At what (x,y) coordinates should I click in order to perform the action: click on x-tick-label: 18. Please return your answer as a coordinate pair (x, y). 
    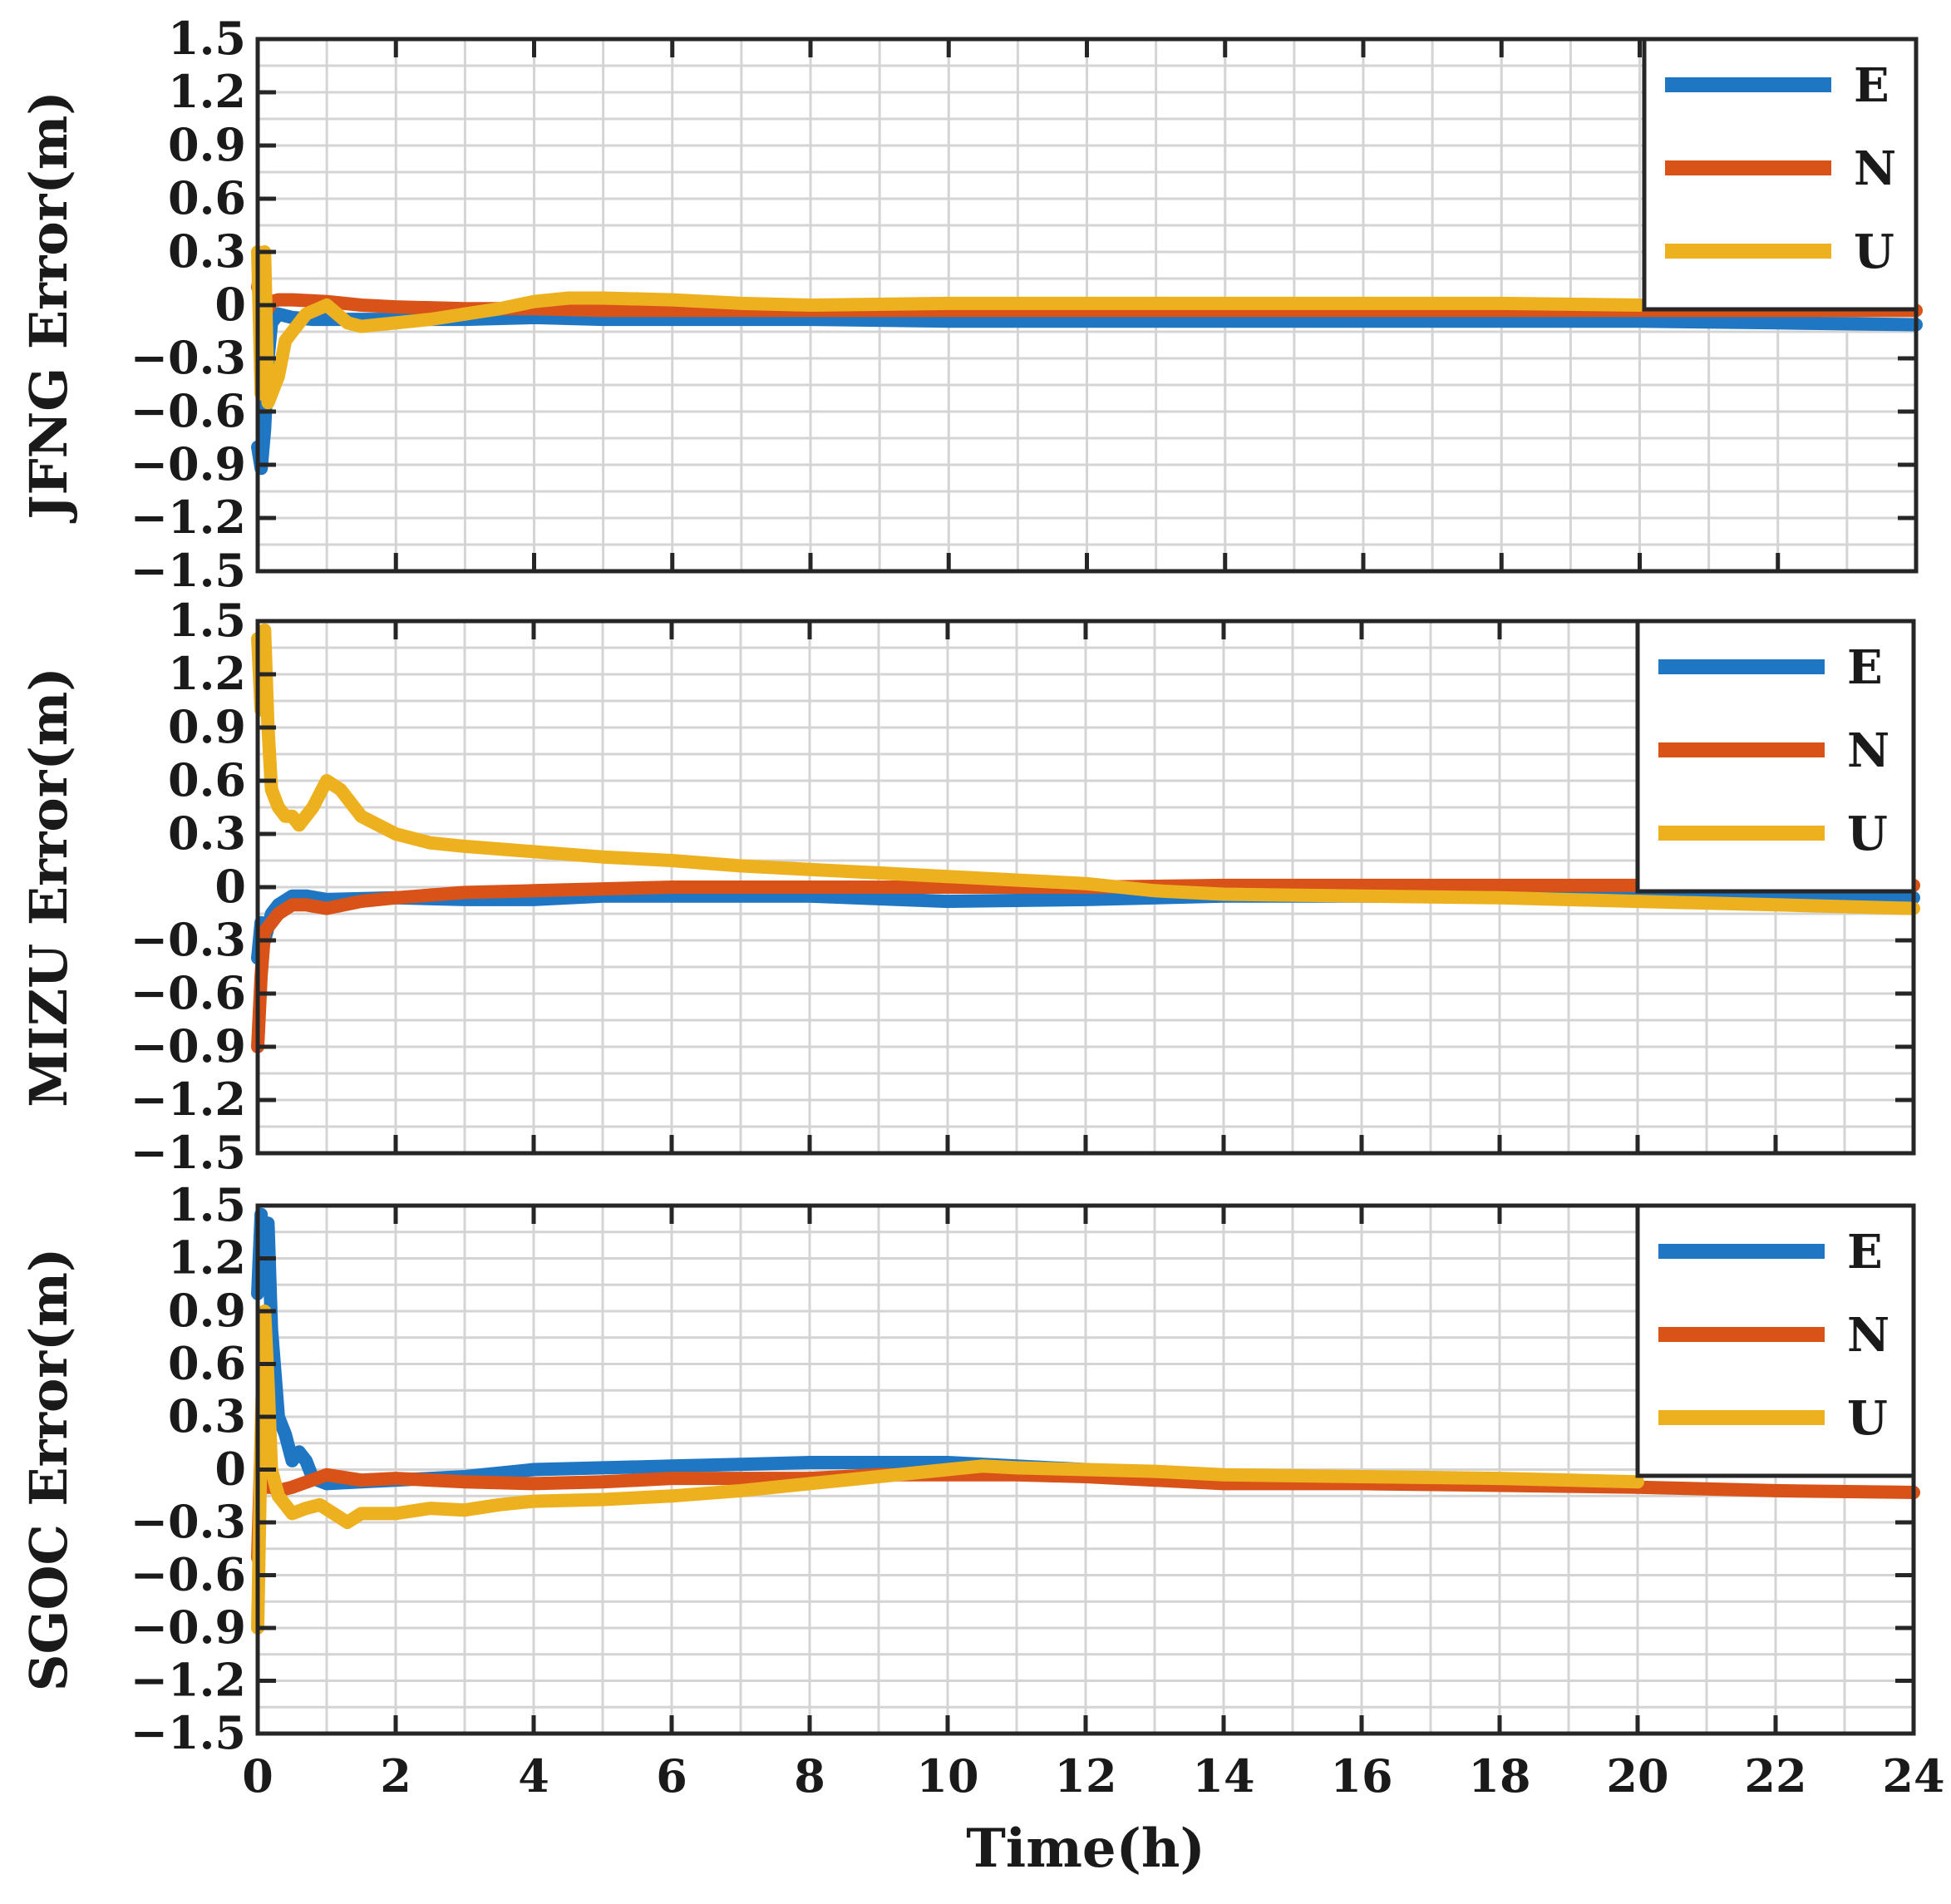
    Looking at the image, I should click on (1499, 1776).